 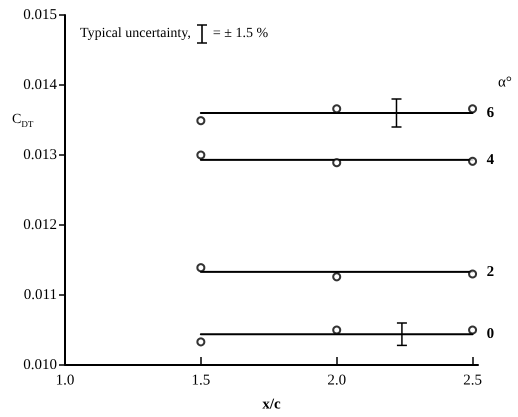 I want to click on series-label: 4, so click(x=490, y=160).